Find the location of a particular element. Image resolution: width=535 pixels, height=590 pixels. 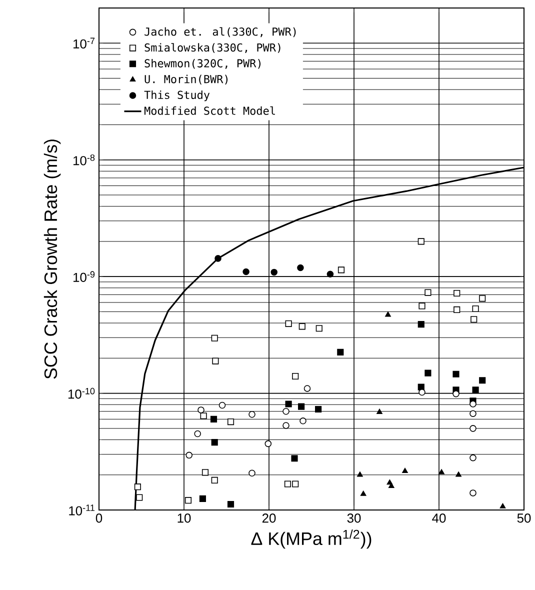

legend-label: Jacho et. al(330C, PWR) is located at coordinates (220, 32).